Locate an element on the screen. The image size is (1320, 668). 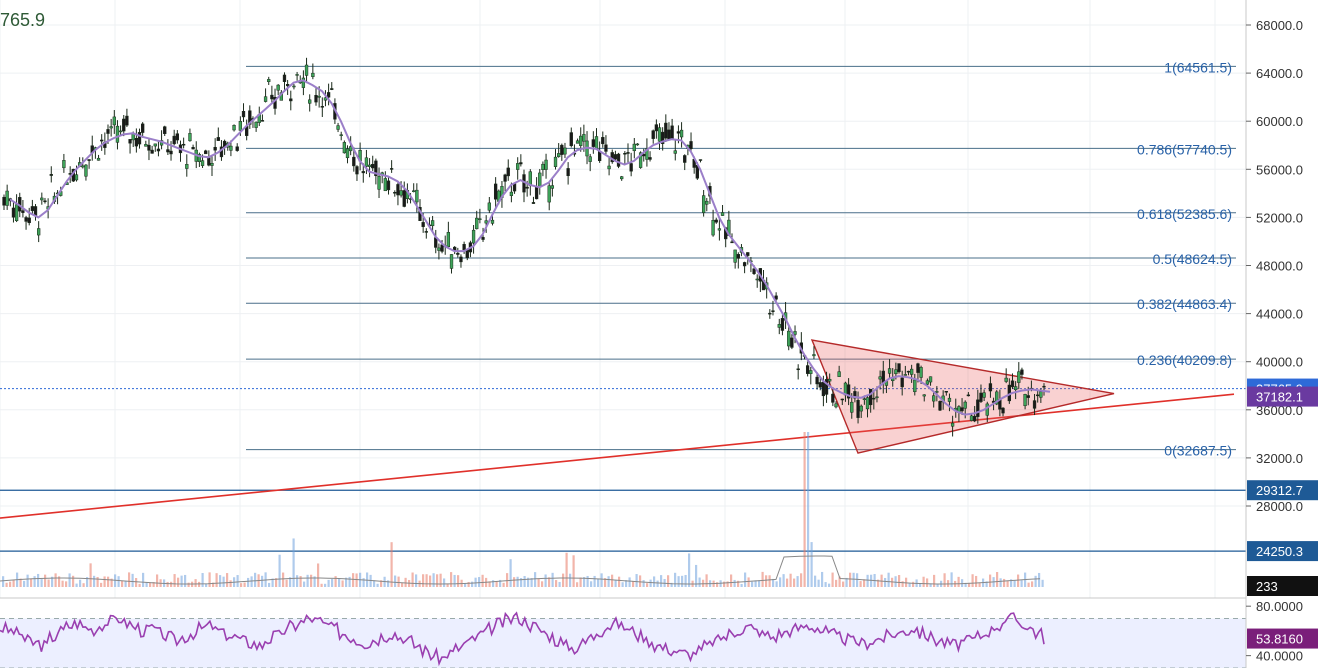
symmetrical-triangle is located at coordinates (962, 396).